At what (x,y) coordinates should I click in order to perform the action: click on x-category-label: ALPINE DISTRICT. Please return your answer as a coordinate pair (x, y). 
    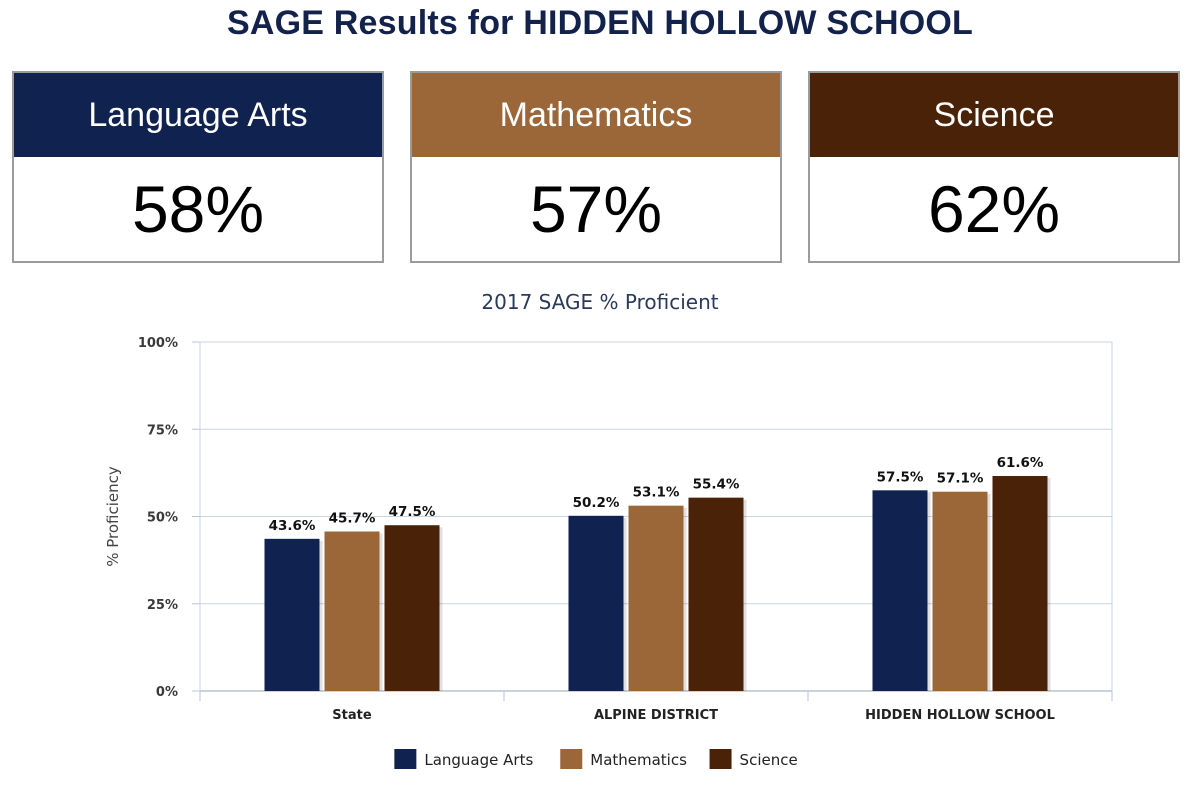
    Looking at the image, I should click on (656, 715).